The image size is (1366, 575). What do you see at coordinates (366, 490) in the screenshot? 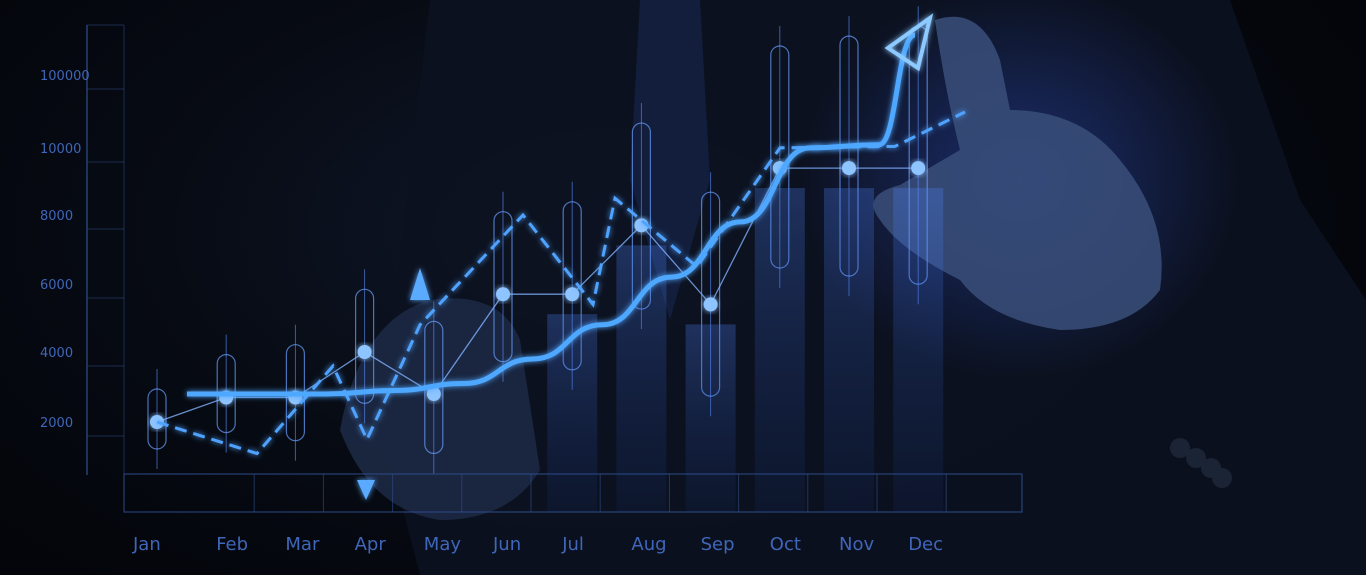
I see `arrowhead-down` at bounding box center [366, 490].